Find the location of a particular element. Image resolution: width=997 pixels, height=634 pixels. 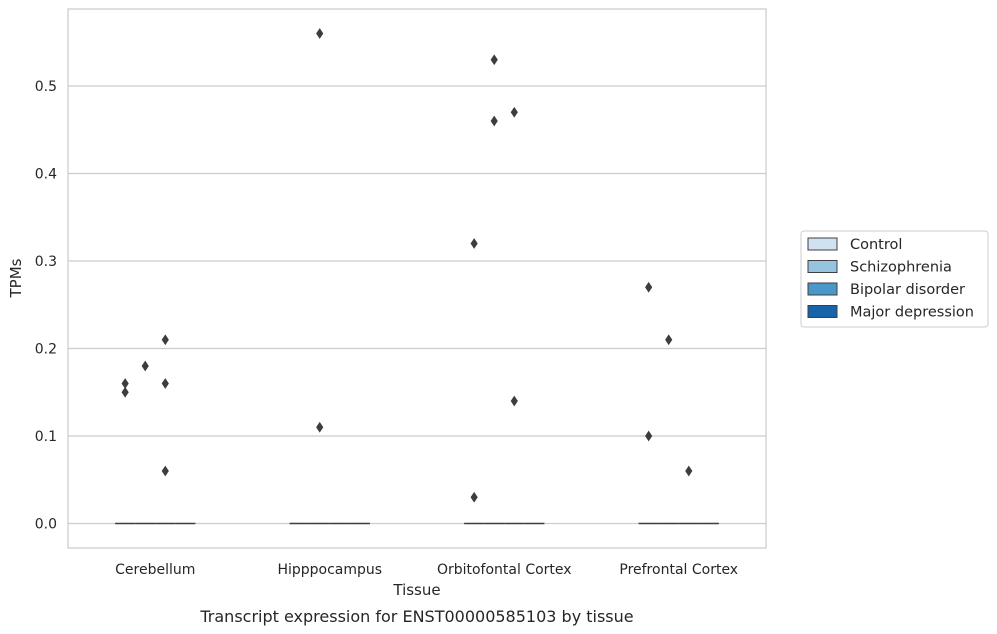

legend-label: Control is located at coordinates (876, 245).